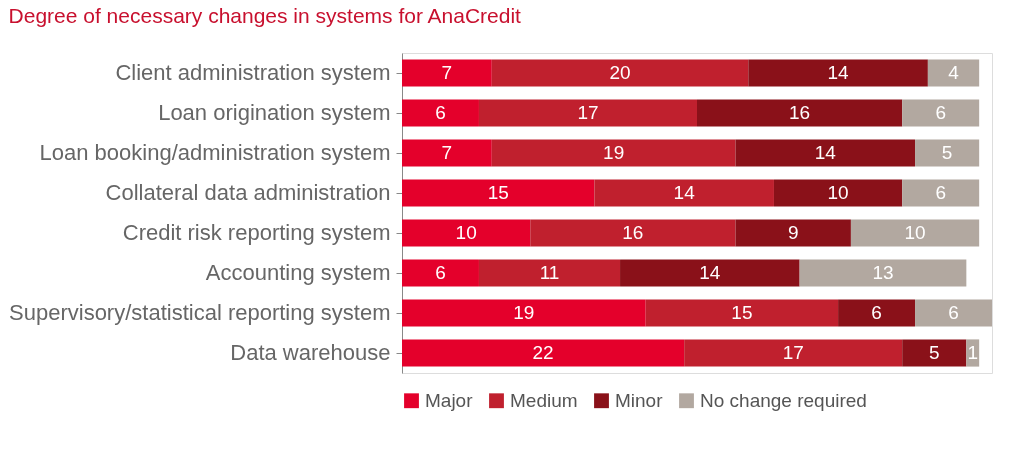 The image size is (1030, 452). I want to click on data-label: 20, so click(620, 72).